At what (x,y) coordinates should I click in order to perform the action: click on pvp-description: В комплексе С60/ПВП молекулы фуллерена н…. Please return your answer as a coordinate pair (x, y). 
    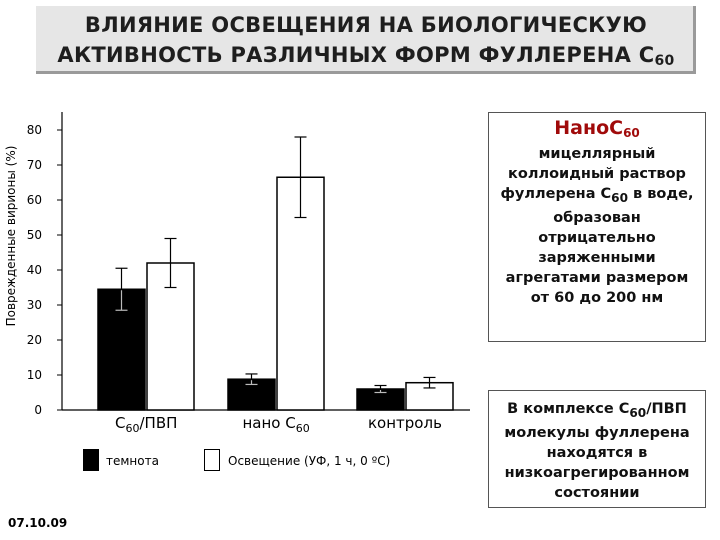
    Looking at the image, I should click on (597, 451).